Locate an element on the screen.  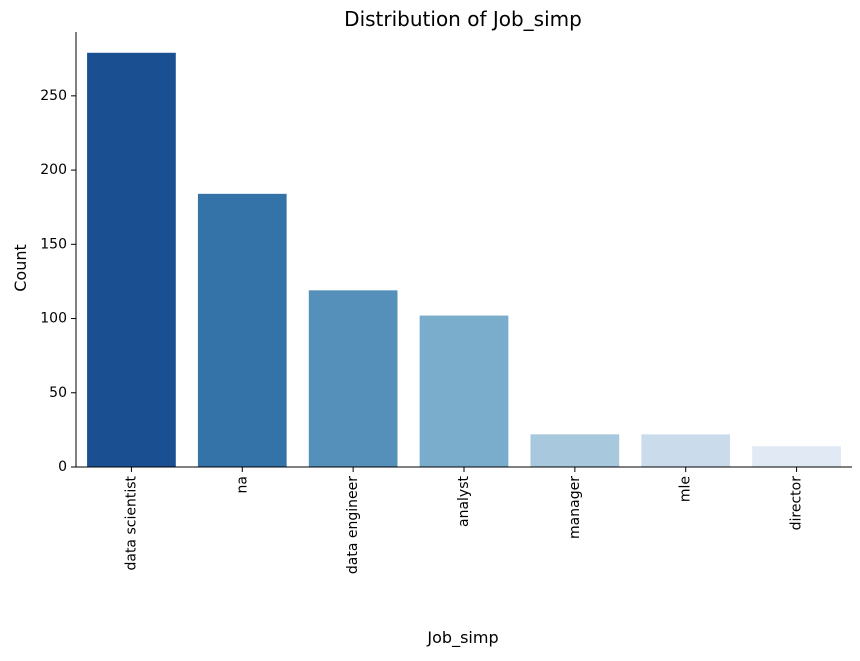
x-tick-label: data scientist is located at coordinates (131, 522).